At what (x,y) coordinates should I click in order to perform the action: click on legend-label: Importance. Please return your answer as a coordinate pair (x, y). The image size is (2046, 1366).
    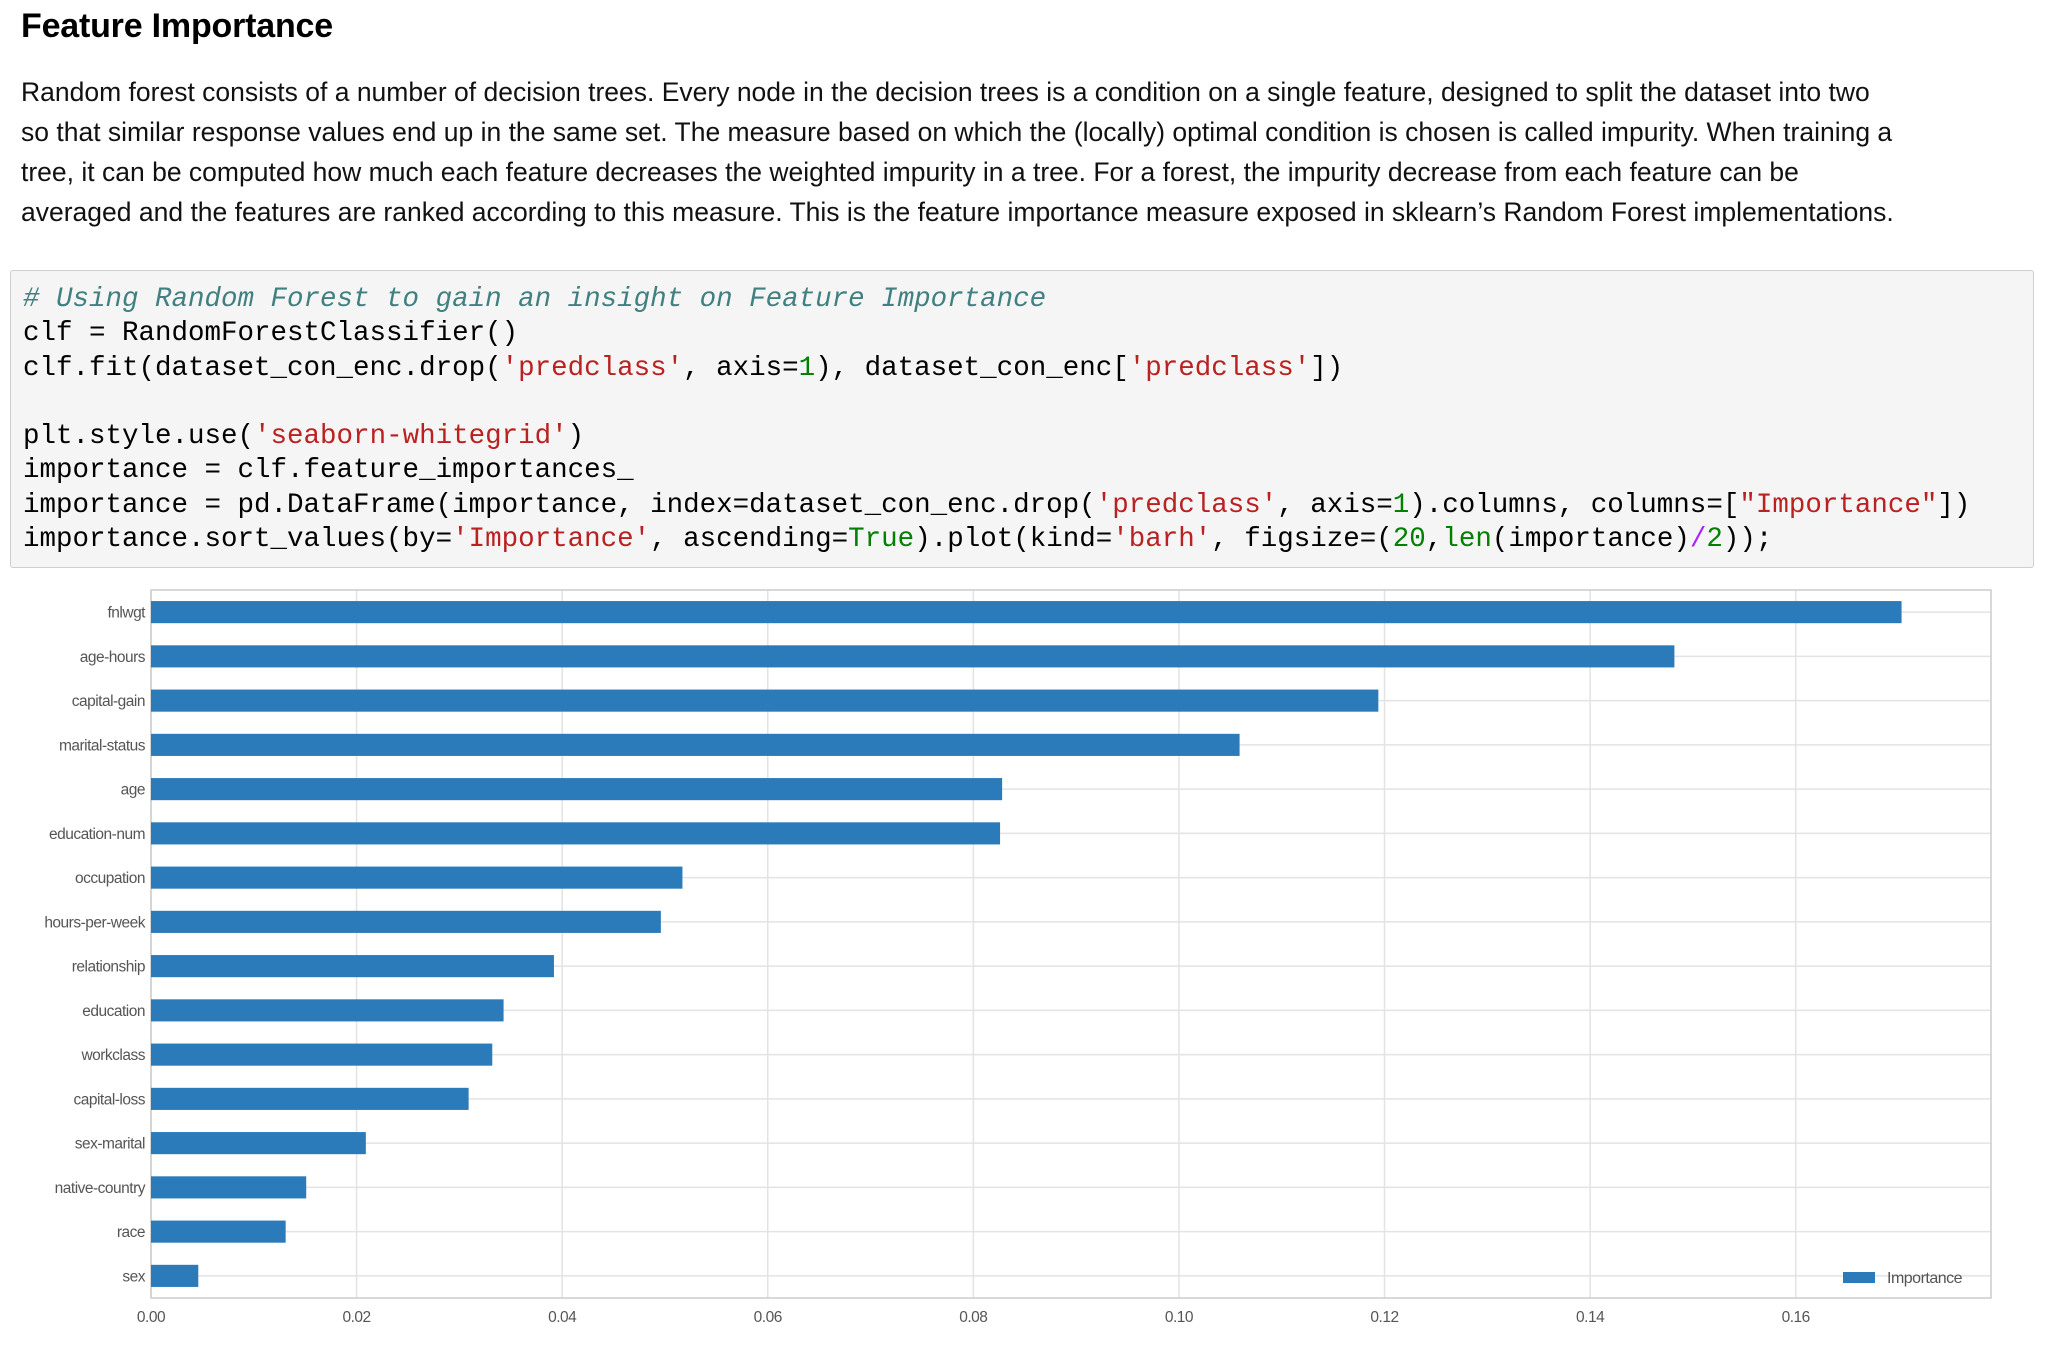
    Looking at the image, I should click on (1925, 1278).